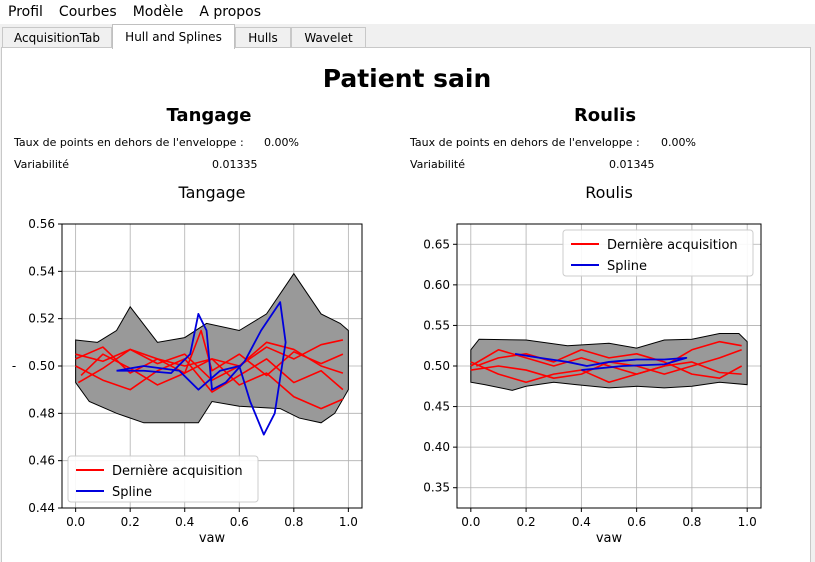  Describe the element at coordinates (41, 164) in the screenshot. I see `variability-label-tangage: Variabilité` at that location.